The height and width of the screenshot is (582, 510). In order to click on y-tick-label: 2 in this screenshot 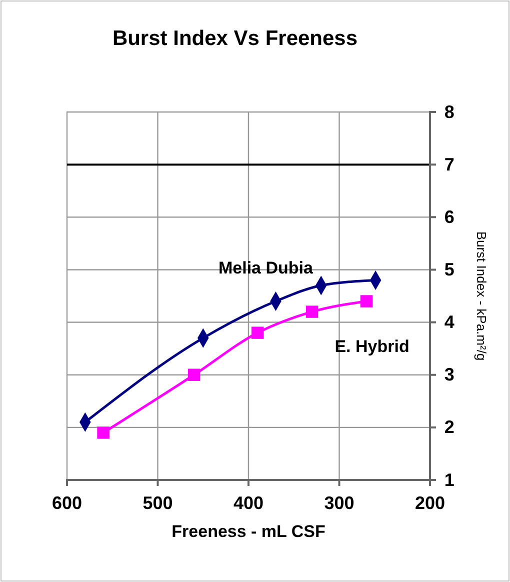, I will do `click(449, 427)`.